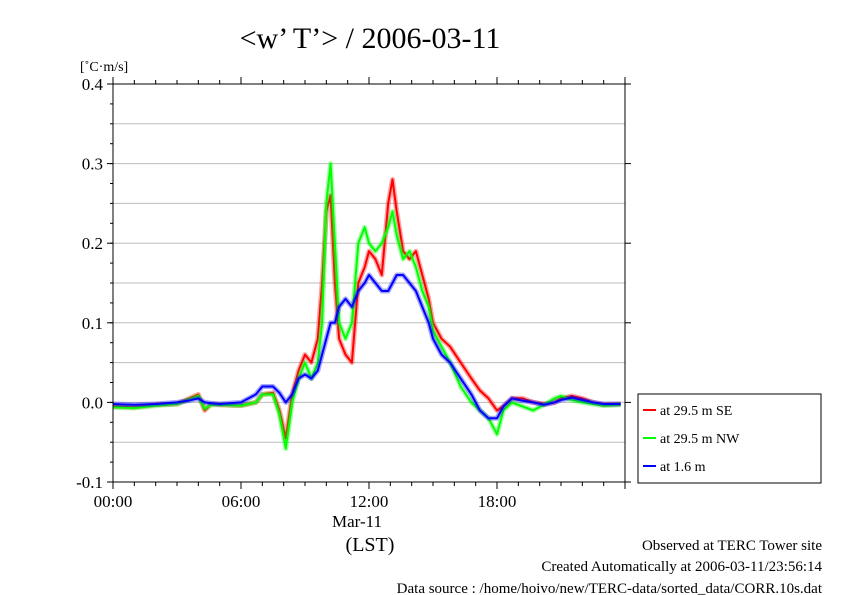 The height and width of the screenshot is (595, 842). Describe the element at coordinates (92, 164) in the screenshot. I see `y-tick-label: 0.3` at that location.